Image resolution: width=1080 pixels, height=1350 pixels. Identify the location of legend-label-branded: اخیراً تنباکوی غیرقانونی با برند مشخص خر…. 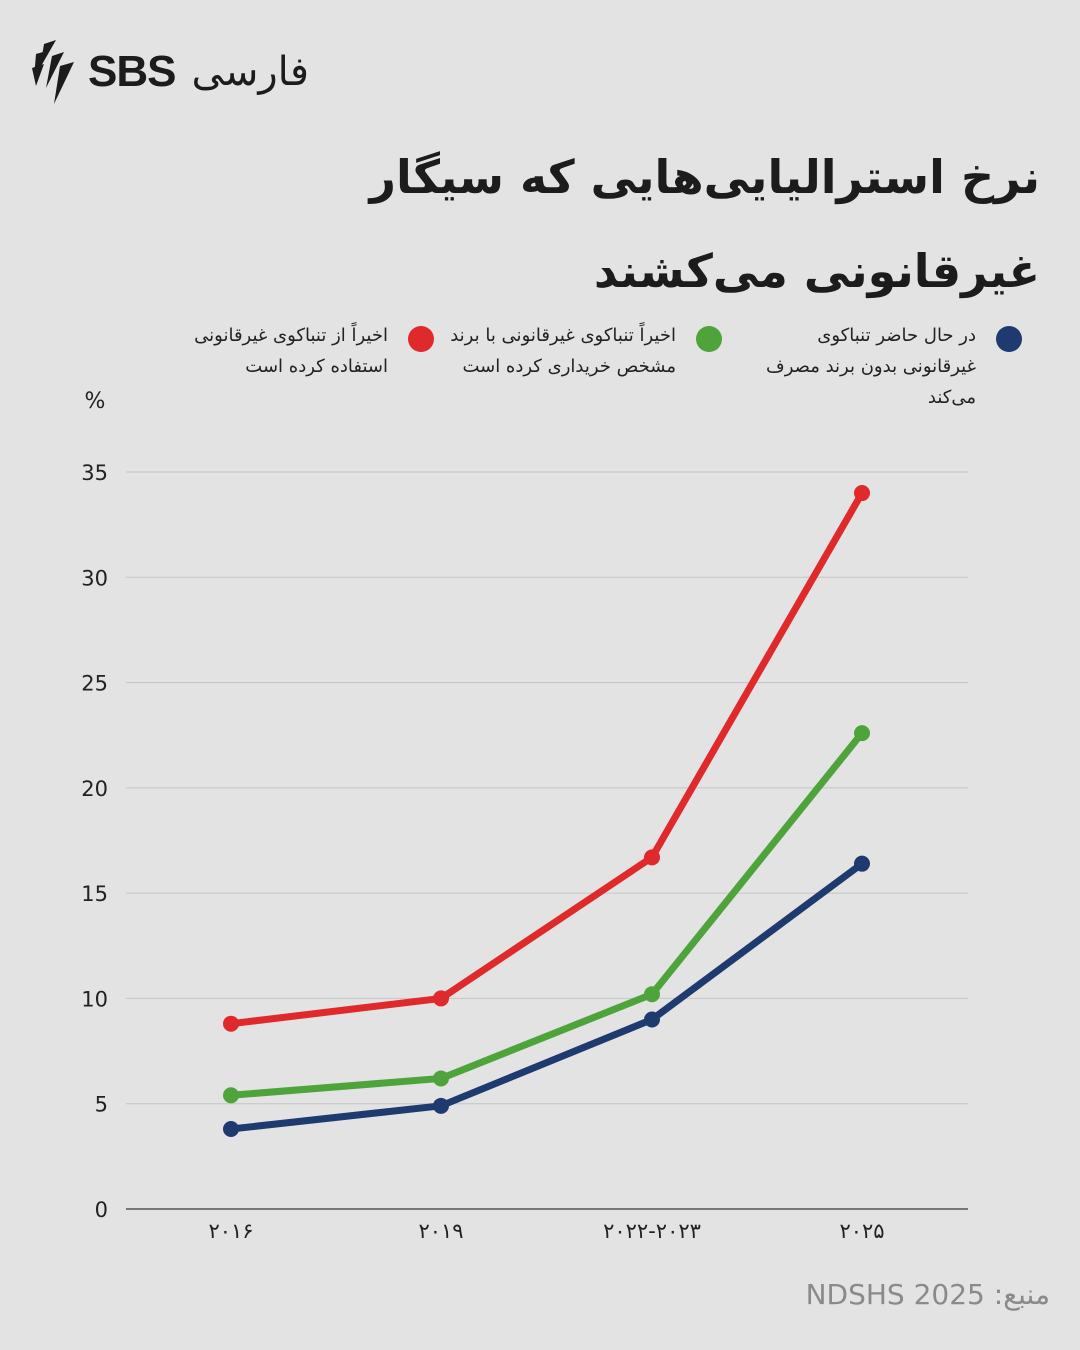
(563, 351).